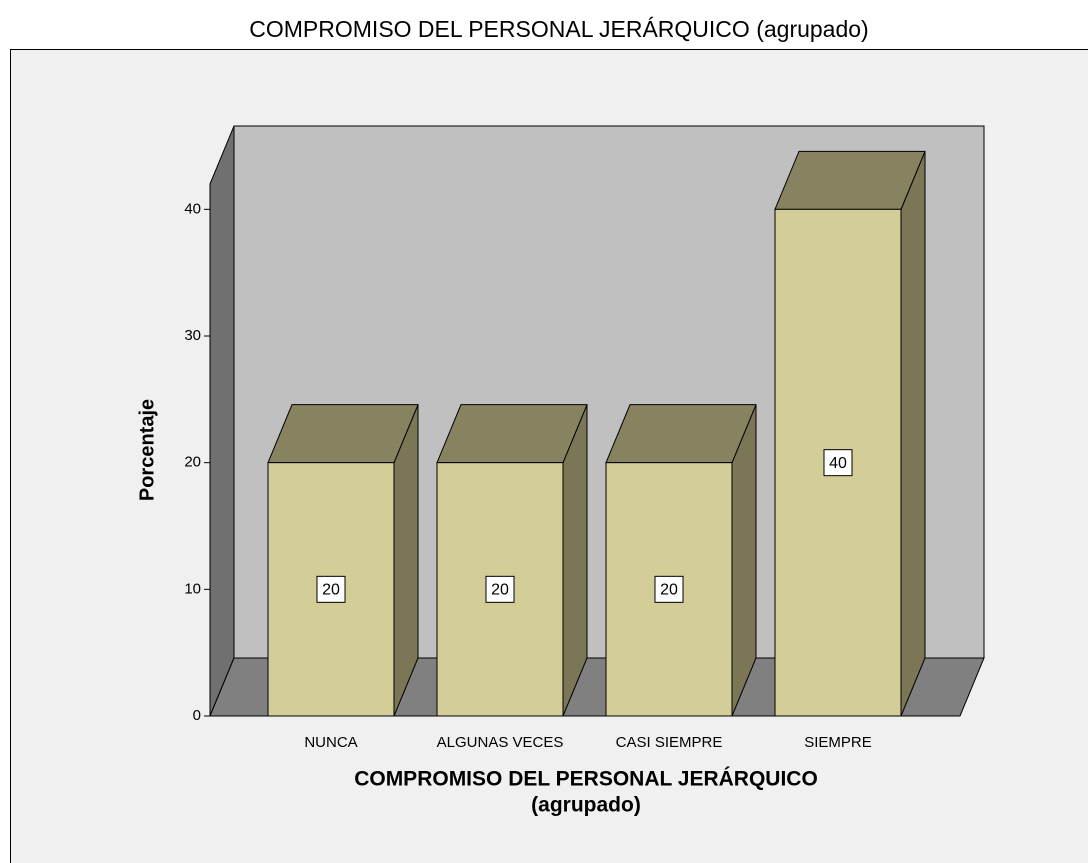 The width and height of the screenshot is (1088, 863). Describe the element at coordinates (838, 742) in the screenshot. I see `x-tick-label: SIEMPRE` at that location.